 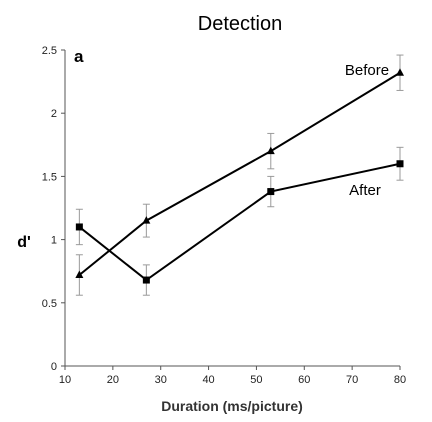 I want to click on y-tick-label-0: 0, so click(x=54, y=367).